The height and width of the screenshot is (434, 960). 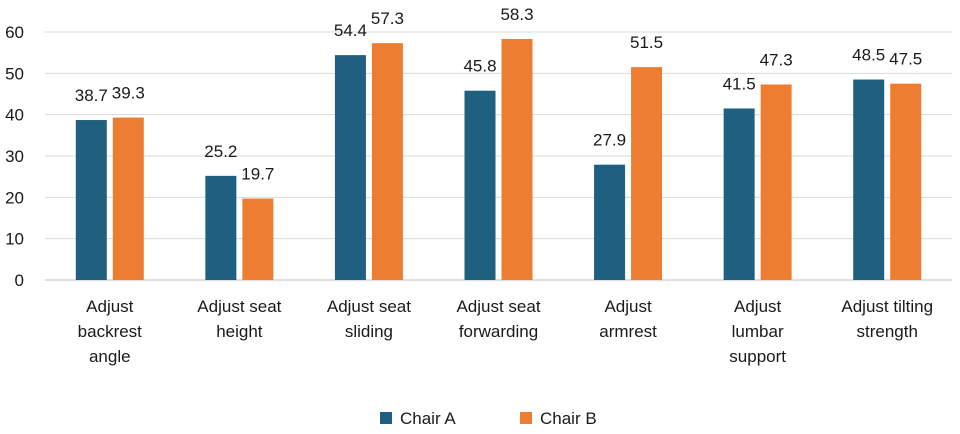 I want to click on y-tick-label: 10, so click(x=14, y=239).